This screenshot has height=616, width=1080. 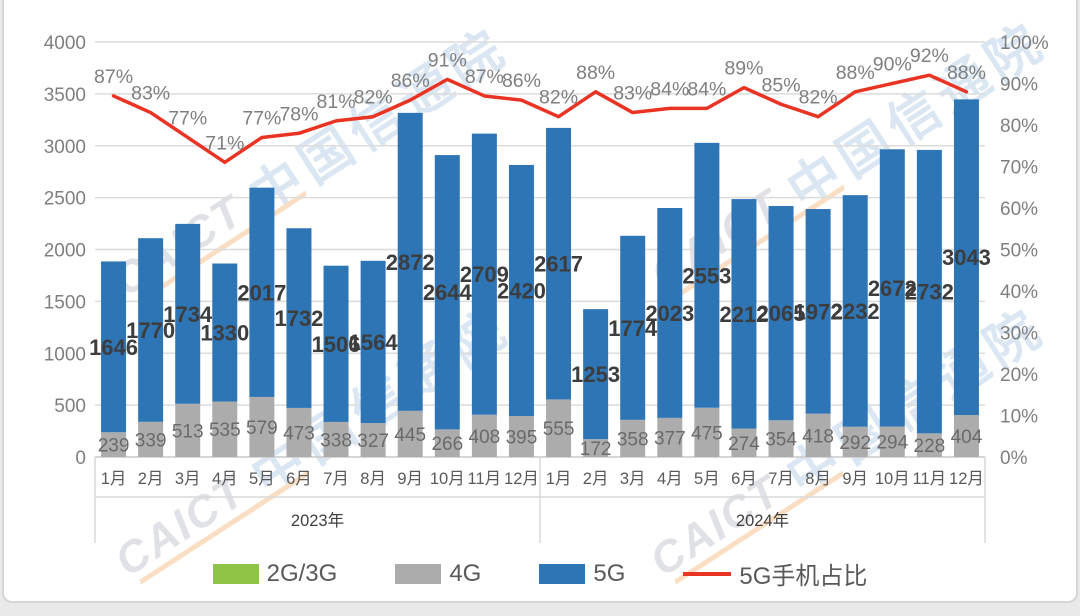 What do you see at coordinates (1019, 126) in the screenshot?
I see `svg-text: 80%` at bounding box center [1019, 126].